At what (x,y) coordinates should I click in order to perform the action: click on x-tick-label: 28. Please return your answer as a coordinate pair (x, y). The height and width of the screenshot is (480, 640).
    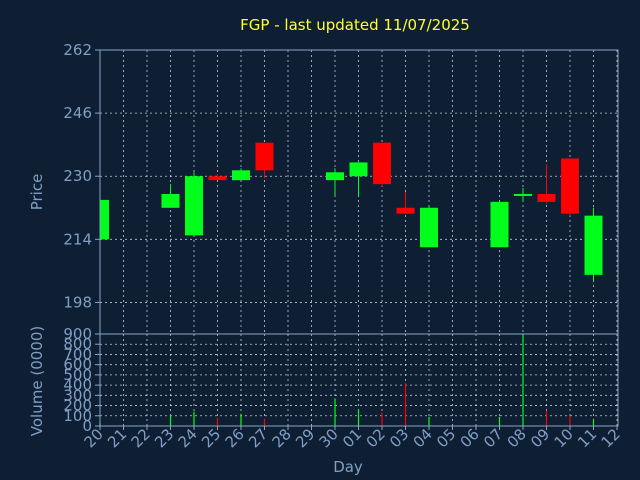
    Looking at the image, I should click on (282, 438).